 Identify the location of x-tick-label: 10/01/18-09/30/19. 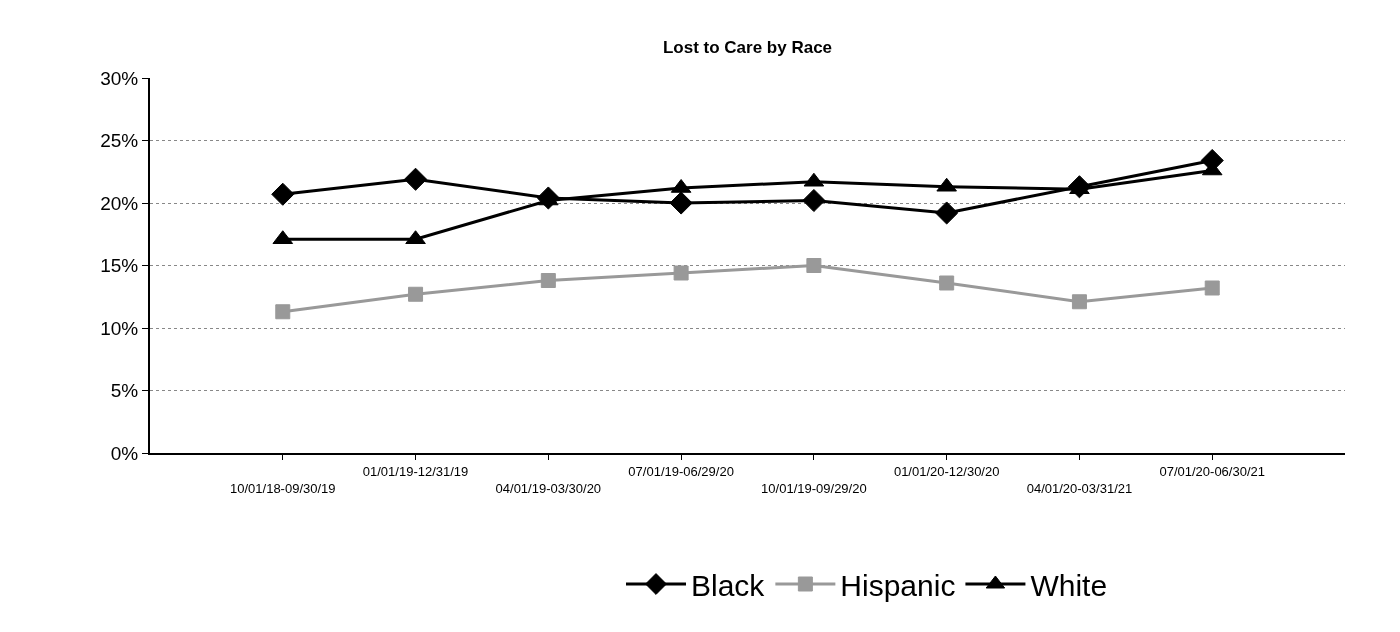
(283, 488).